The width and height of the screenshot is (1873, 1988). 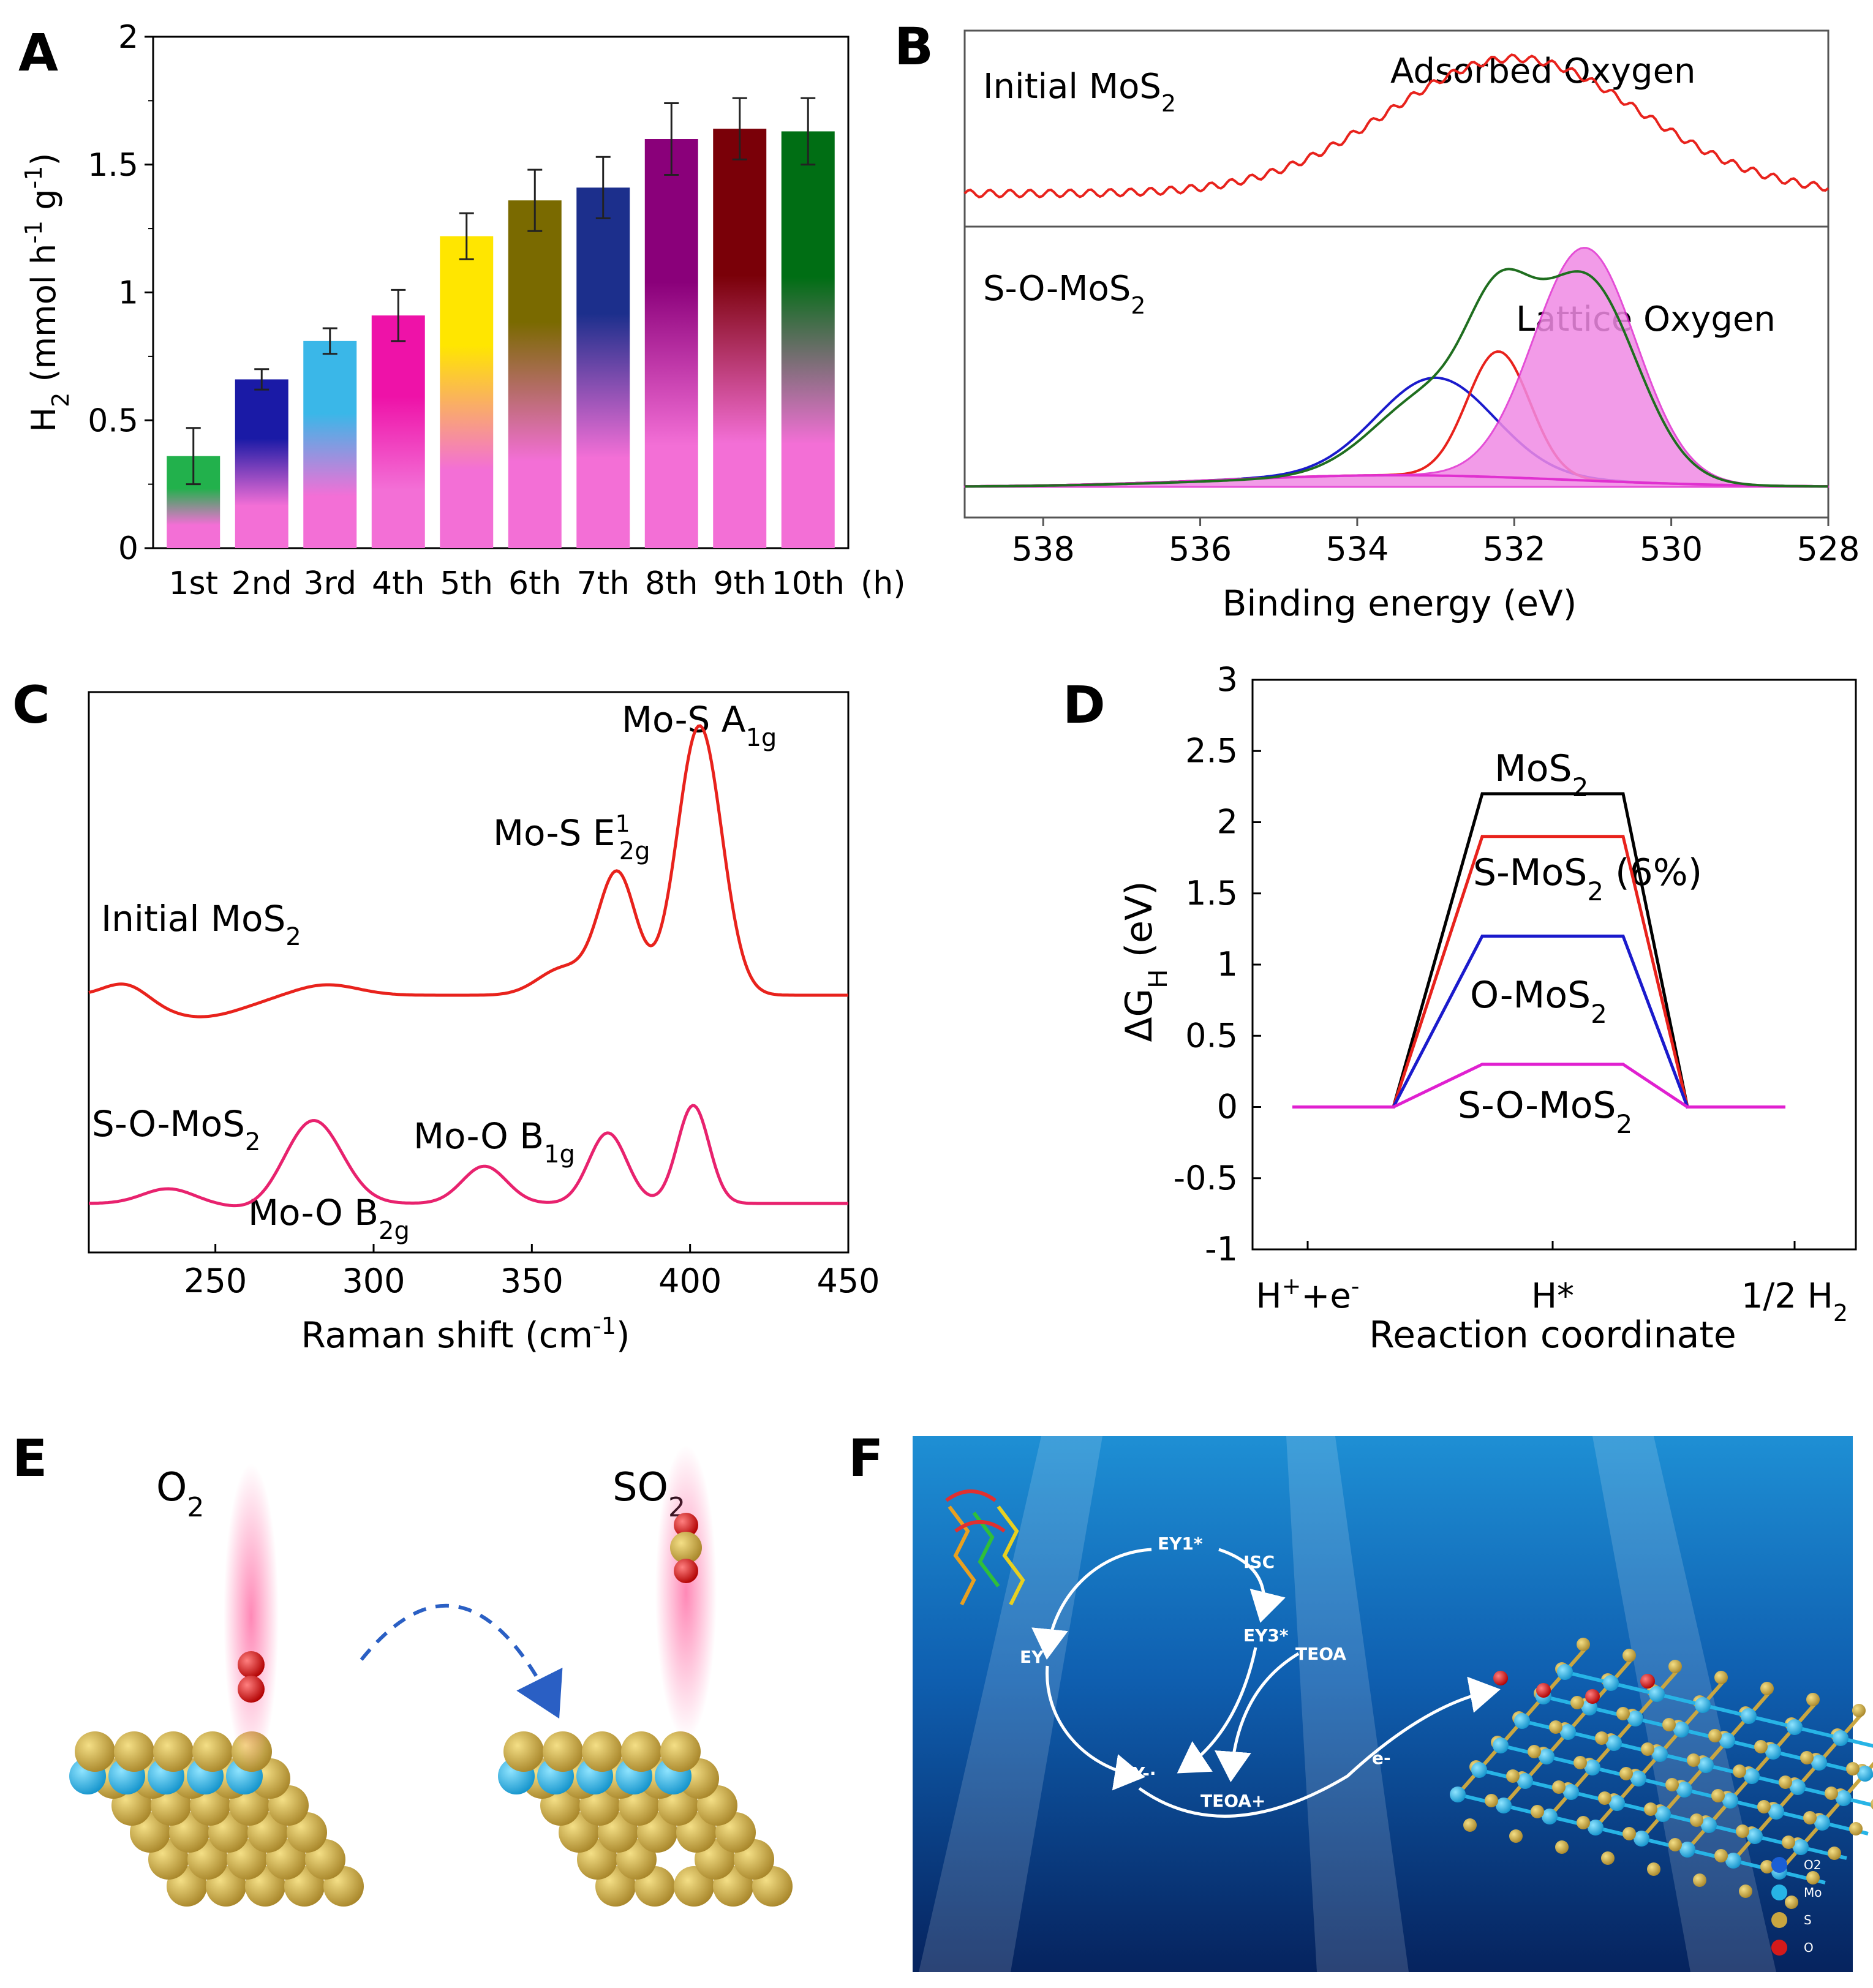 What do you see at coordinates (531, 1281) in the screenshot?
I see `panel-c-xtick-label: 350` at bounding box center [531, 1281].